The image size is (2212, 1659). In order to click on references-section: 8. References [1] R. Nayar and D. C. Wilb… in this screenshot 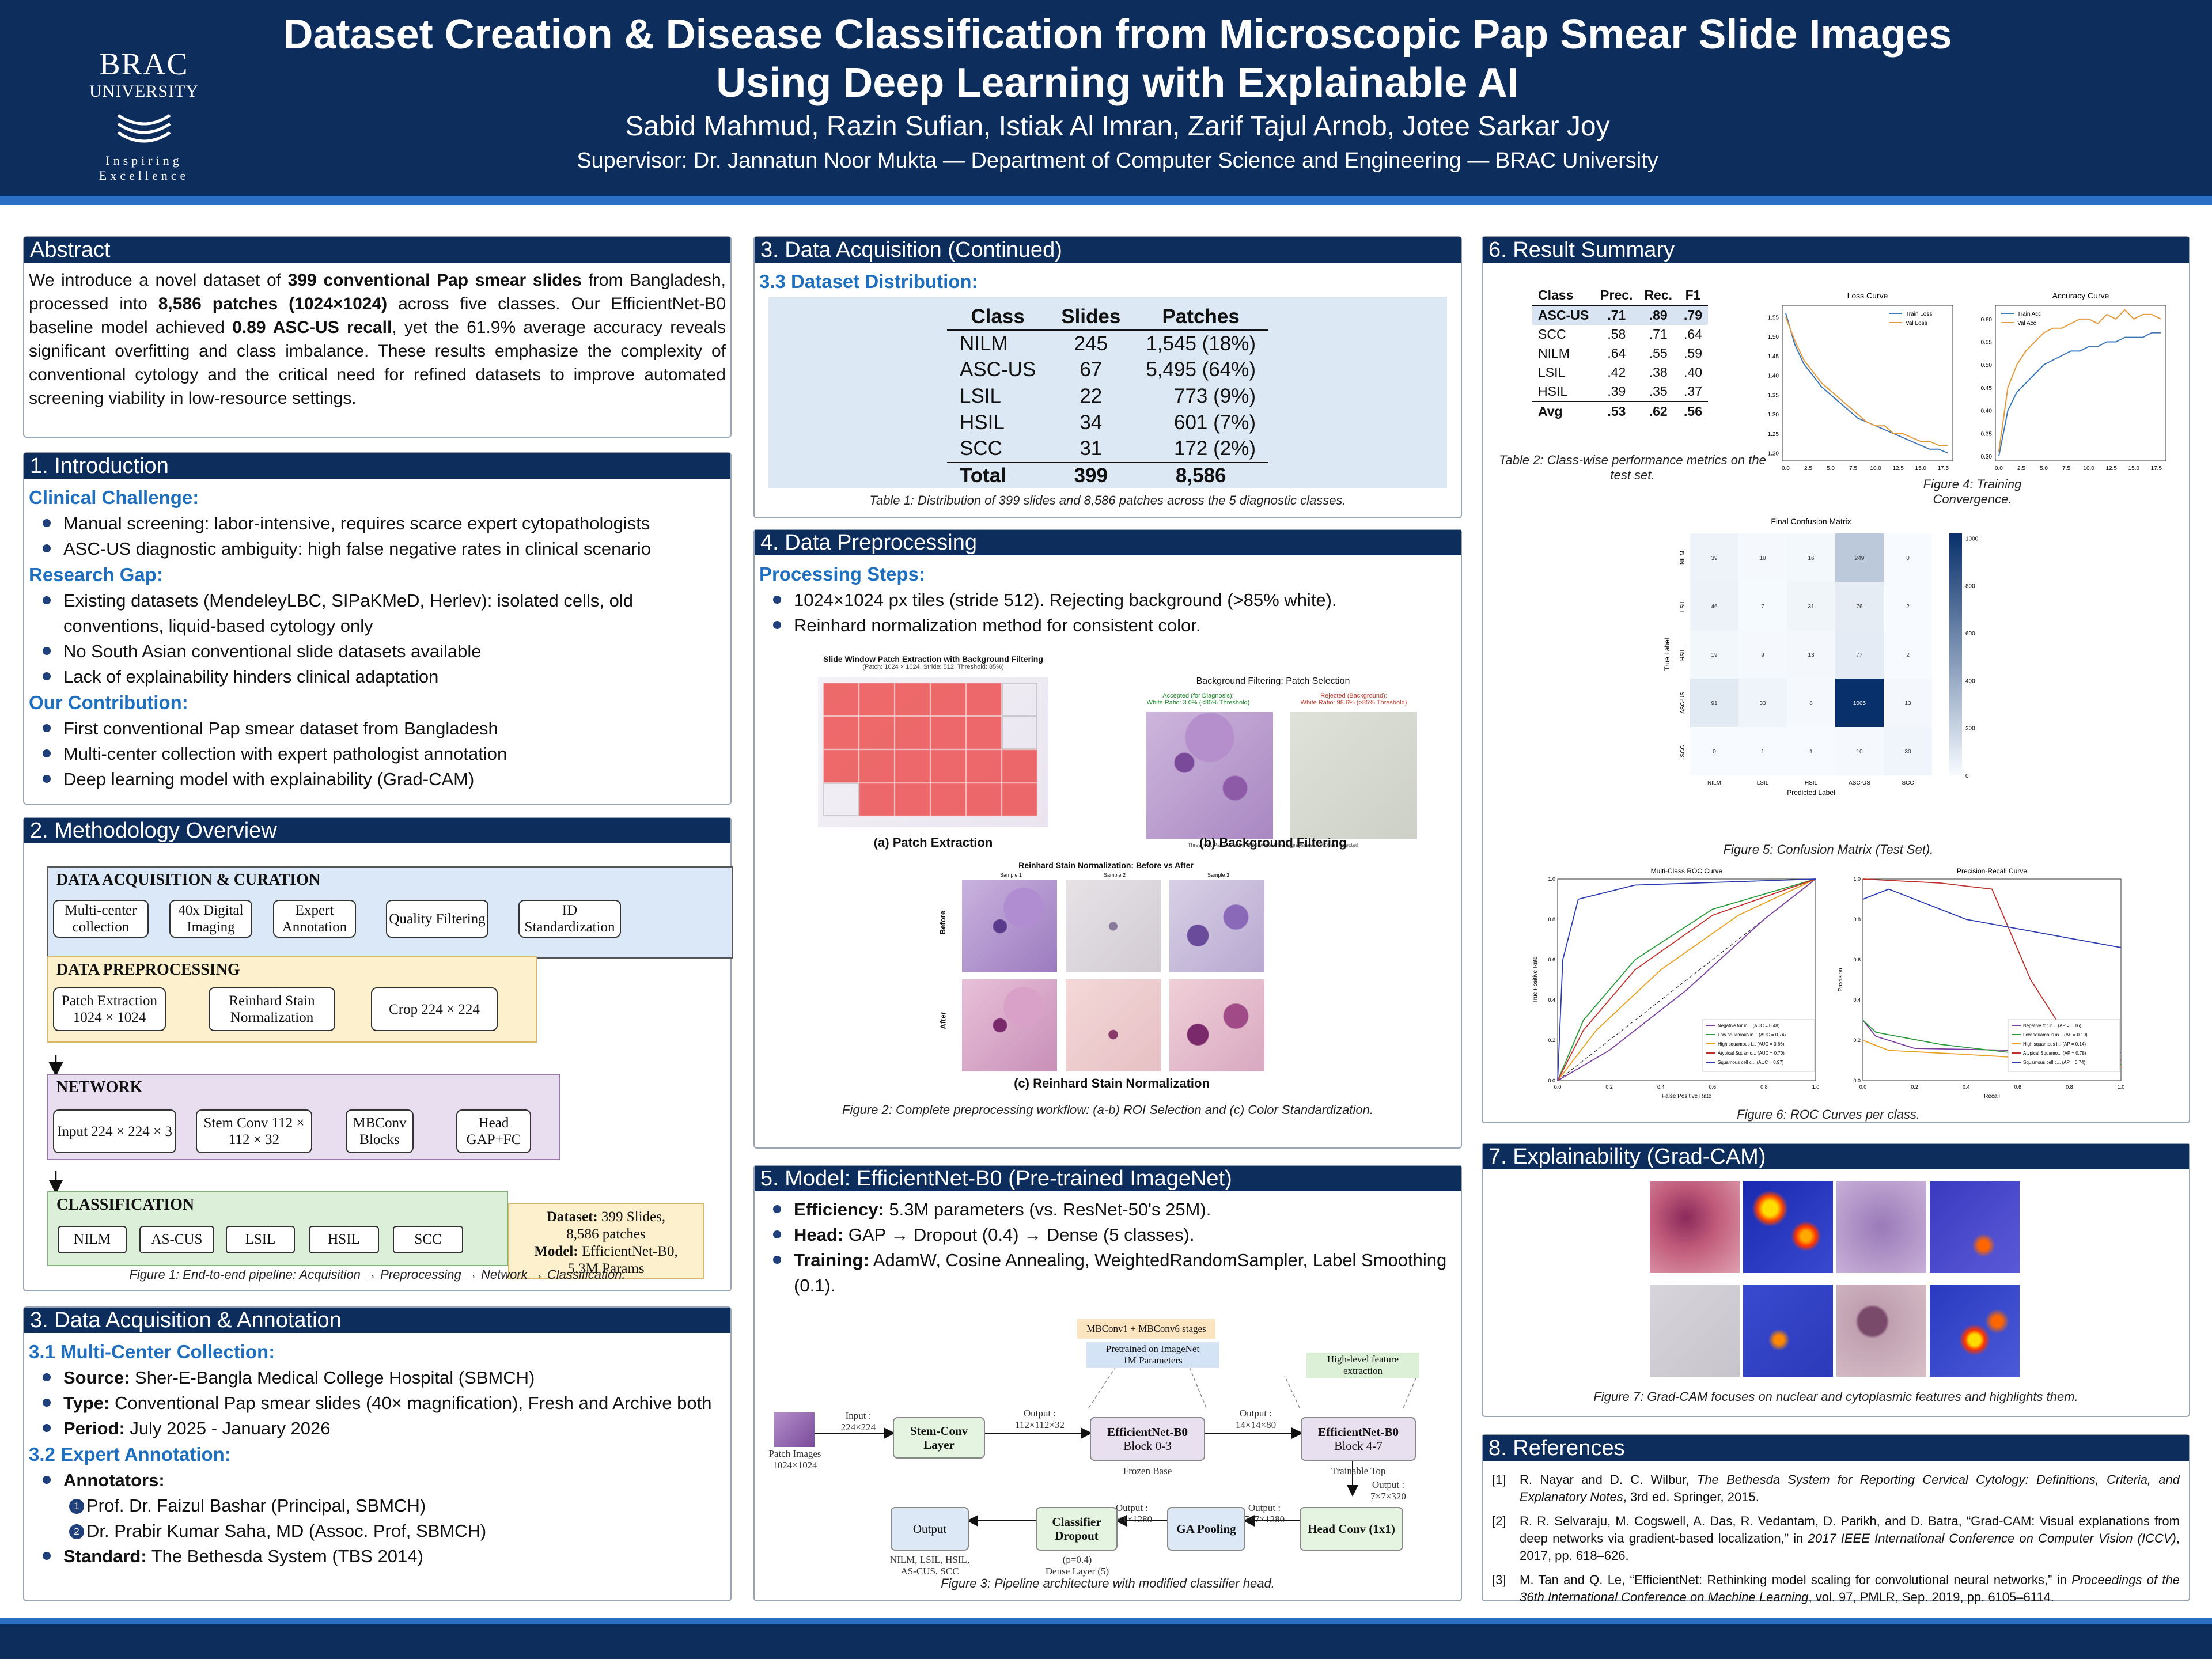, I will do `click(1836, 1519)`.